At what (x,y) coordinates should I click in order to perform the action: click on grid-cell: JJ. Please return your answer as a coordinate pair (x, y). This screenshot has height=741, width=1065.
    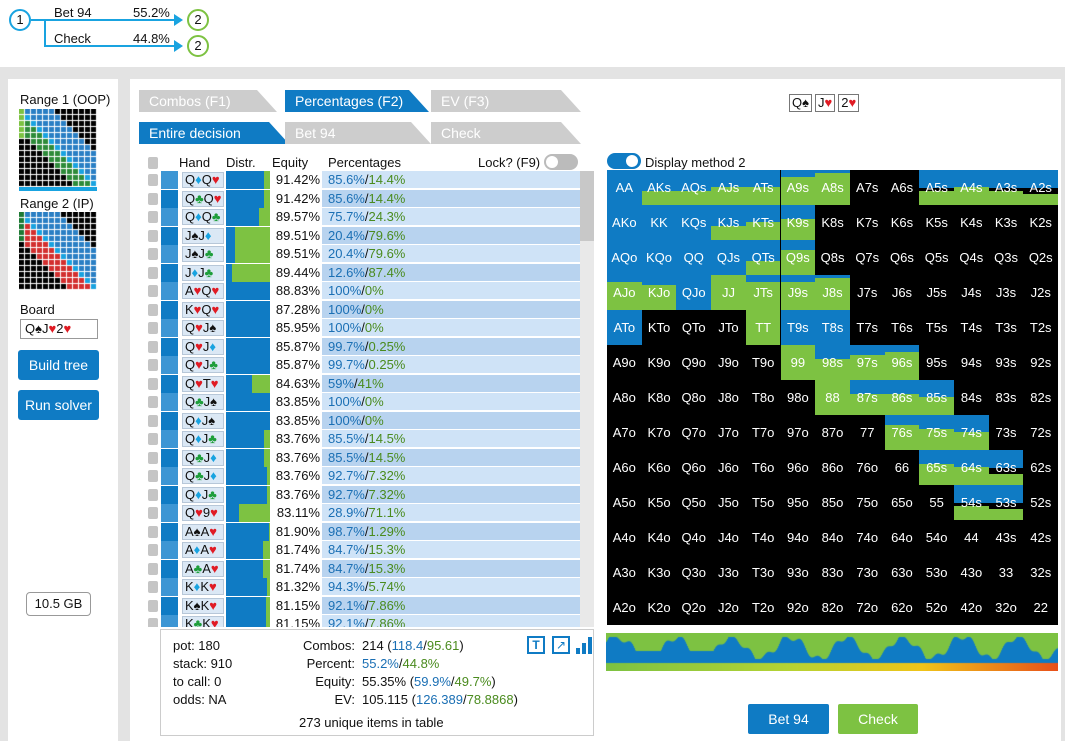
    Looking at the image, I should click on (728, 292).